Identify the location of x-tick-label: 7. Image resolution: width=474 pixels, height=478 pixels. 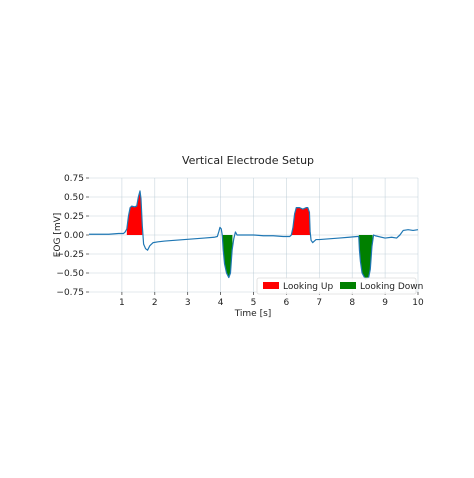
(319, 303).